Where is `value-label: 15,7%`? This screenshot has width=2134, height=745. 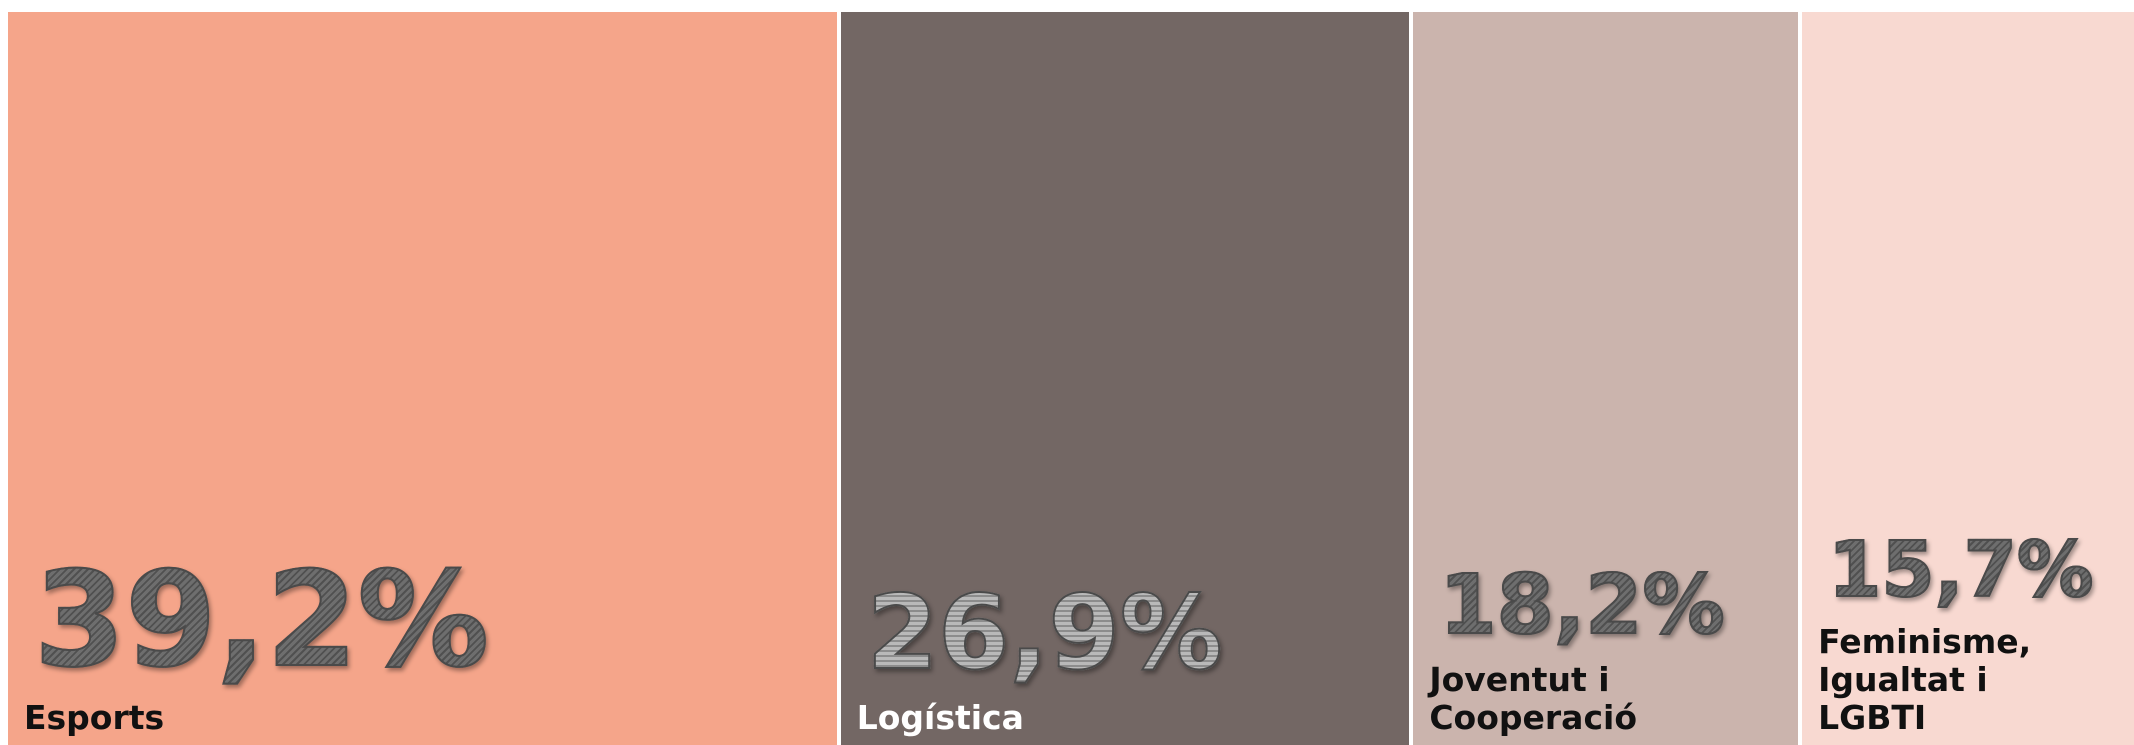
value-label: 15,7% is located at coordinates (1965, 570).